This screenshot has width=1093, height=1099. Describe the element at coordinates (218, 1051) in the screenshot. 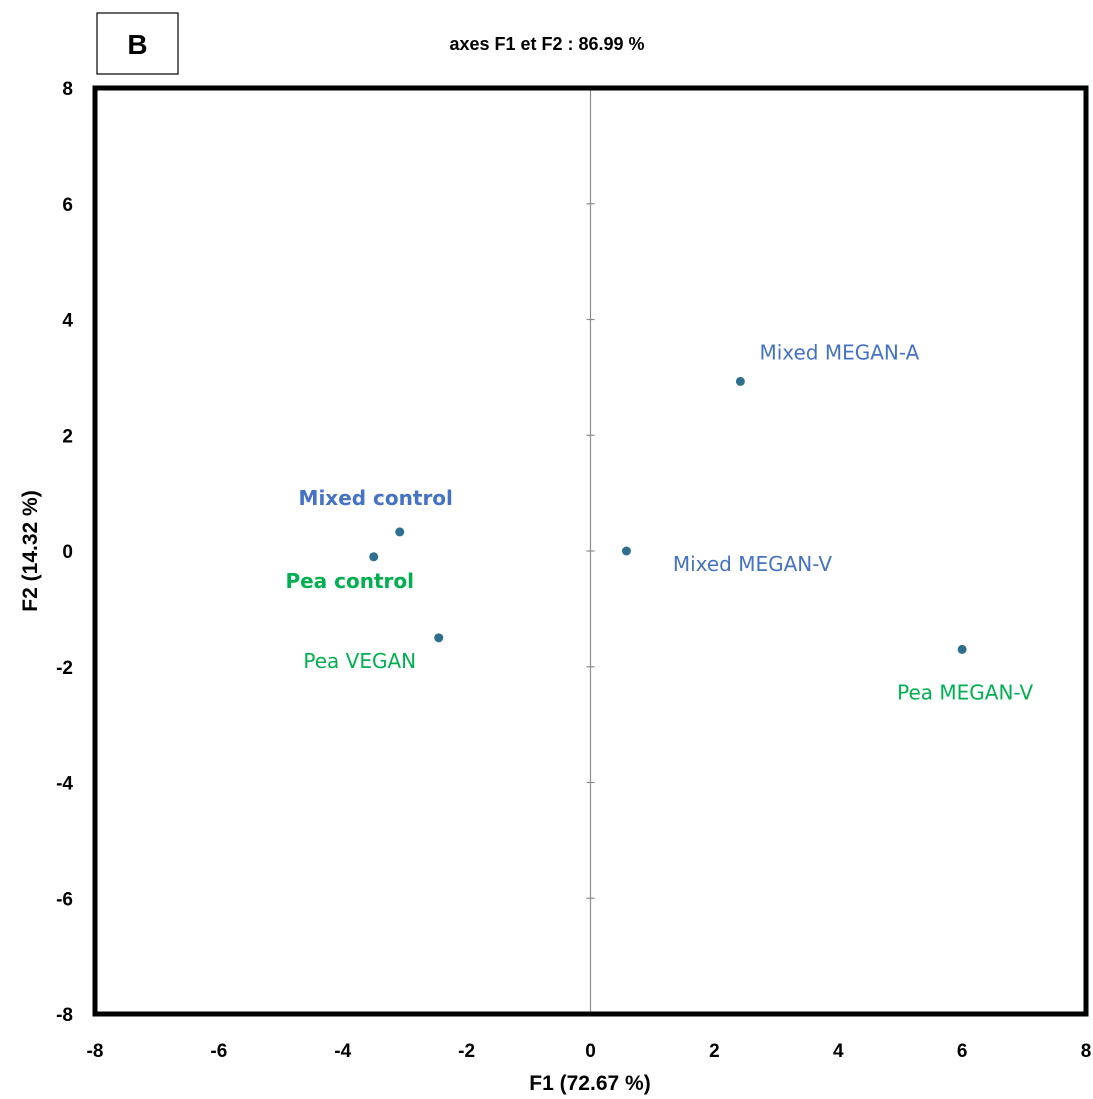

I see `x-tick-label: -6` at that location.